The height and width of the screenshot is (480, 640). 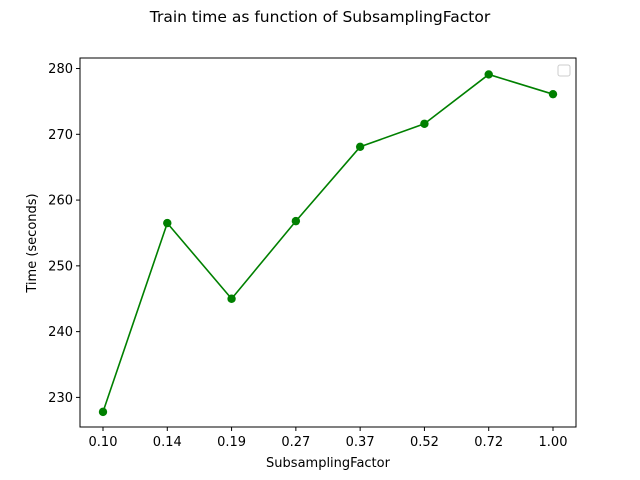 I want to click on x-tick-label: 0.72, so click(x=488, y=442).